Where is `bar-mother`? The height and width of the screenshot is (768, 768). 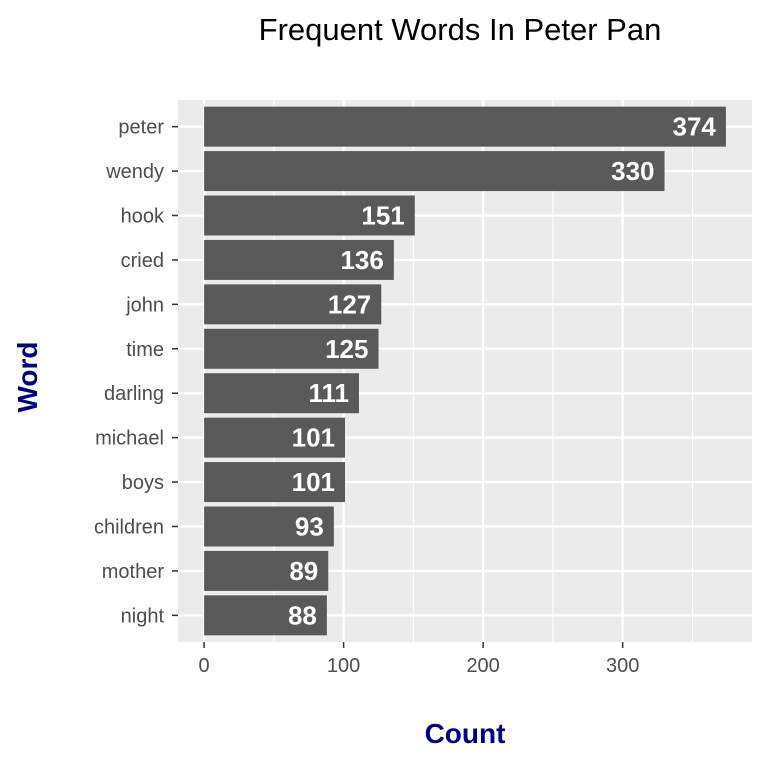
bar-mother is located at coordinates (266, 570).